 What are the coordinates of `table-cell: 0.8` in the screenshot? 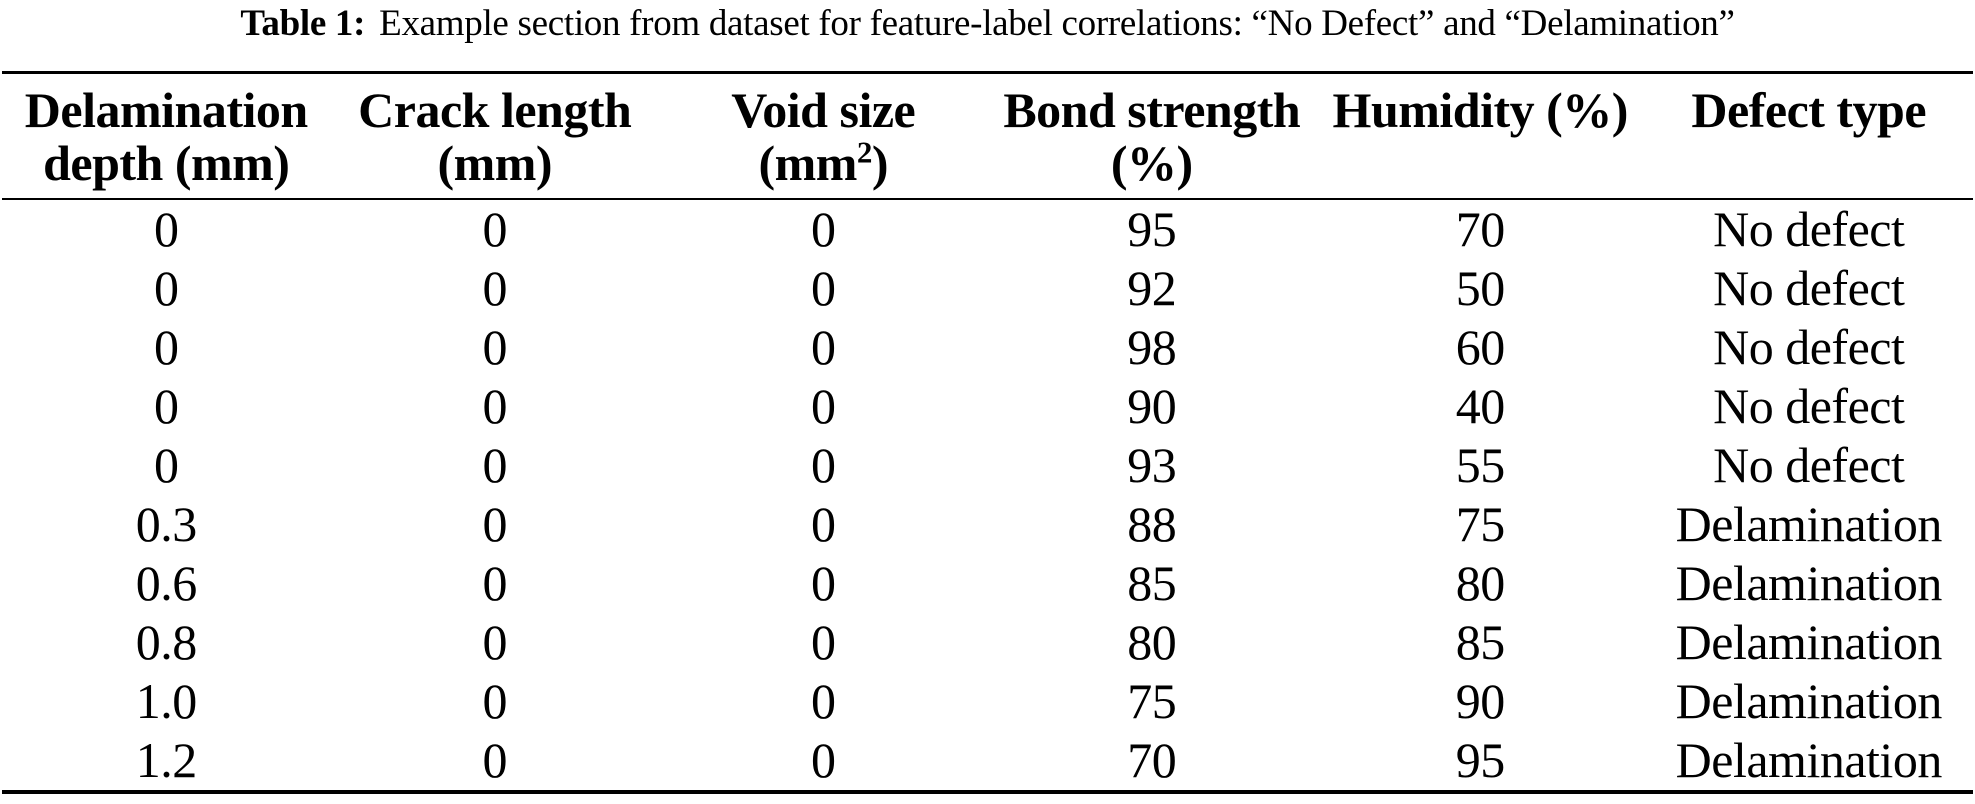 It's located at (166, 642).